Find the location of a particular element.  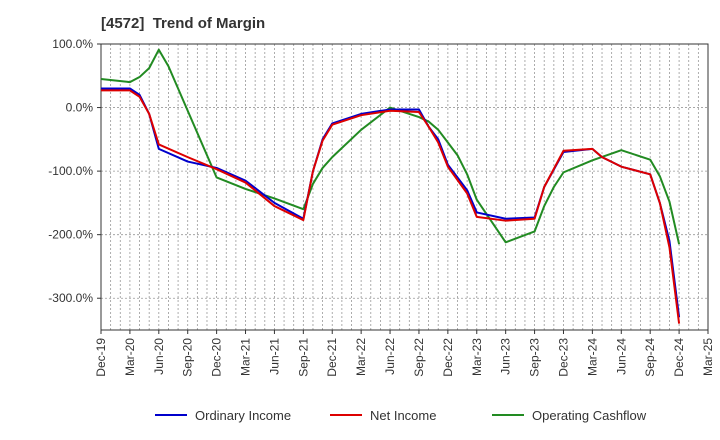

y-tick-label: 100.0% is located at coordinates (72, 44).